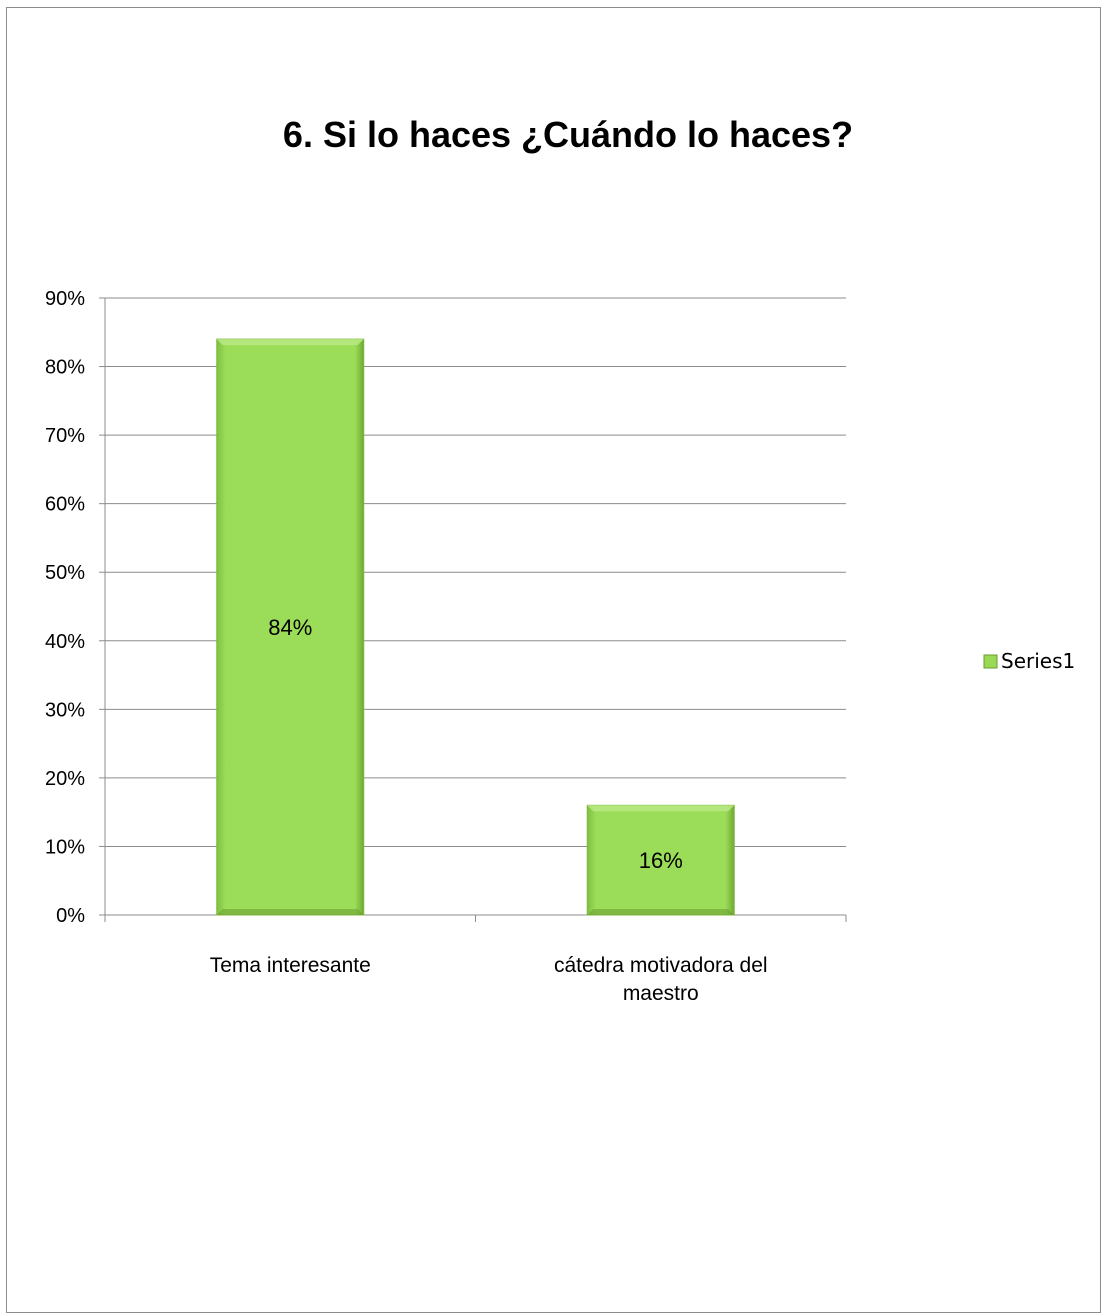  What do you see at coordinates (990, 661) in the screenshot?
I see `legend-swatch` at bounding box center [990, 661].